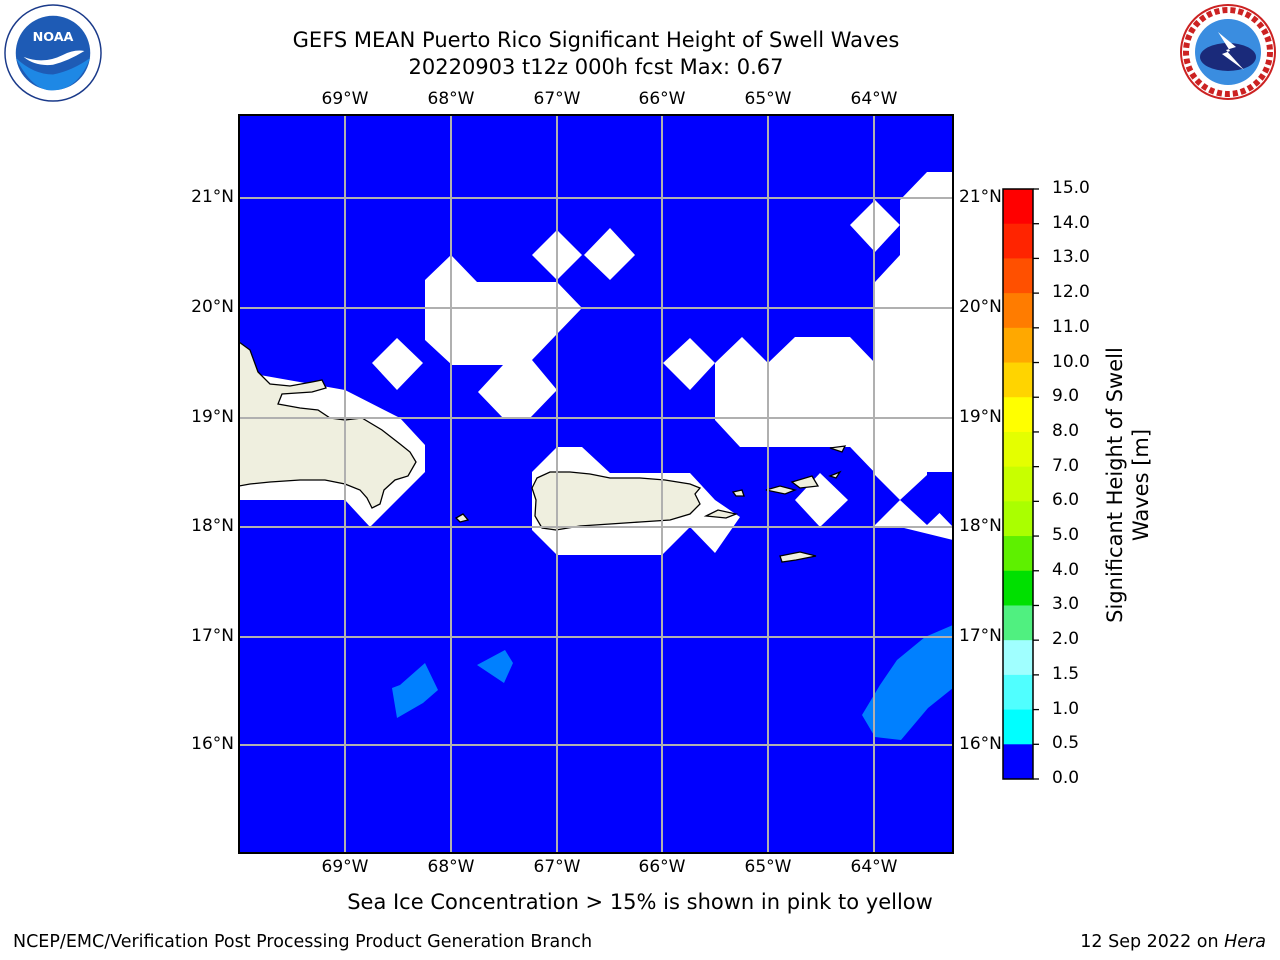 The image size is (1280, 960). I want to click on lat-label-right: 20°N, so click(980, 307).